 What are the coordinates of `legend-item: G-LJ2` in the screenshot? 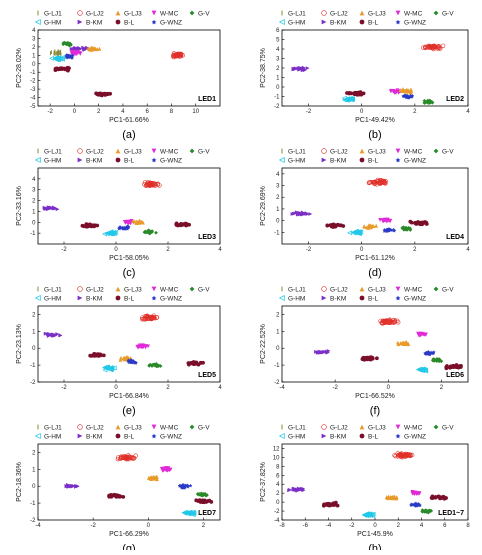 It's located at (334, 152).